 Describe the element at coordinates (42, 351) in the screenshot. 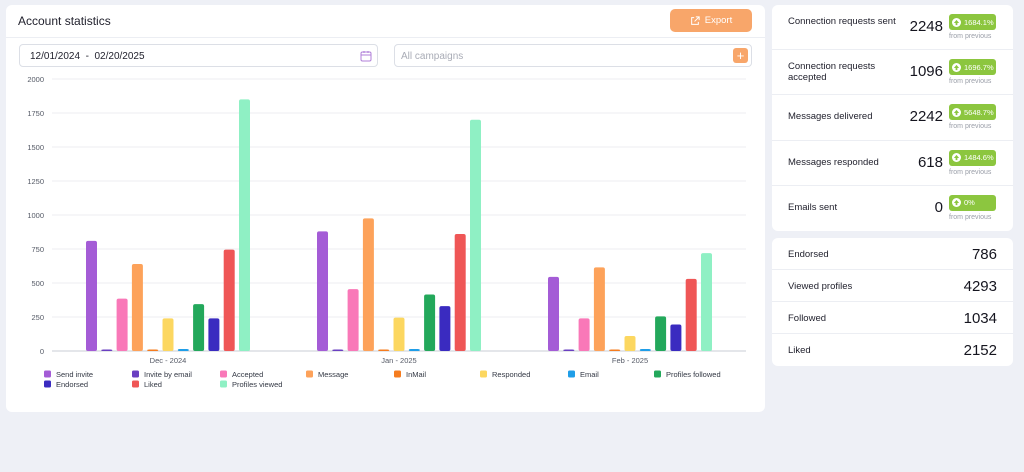

I see `y-tick-label: 0` at that location.